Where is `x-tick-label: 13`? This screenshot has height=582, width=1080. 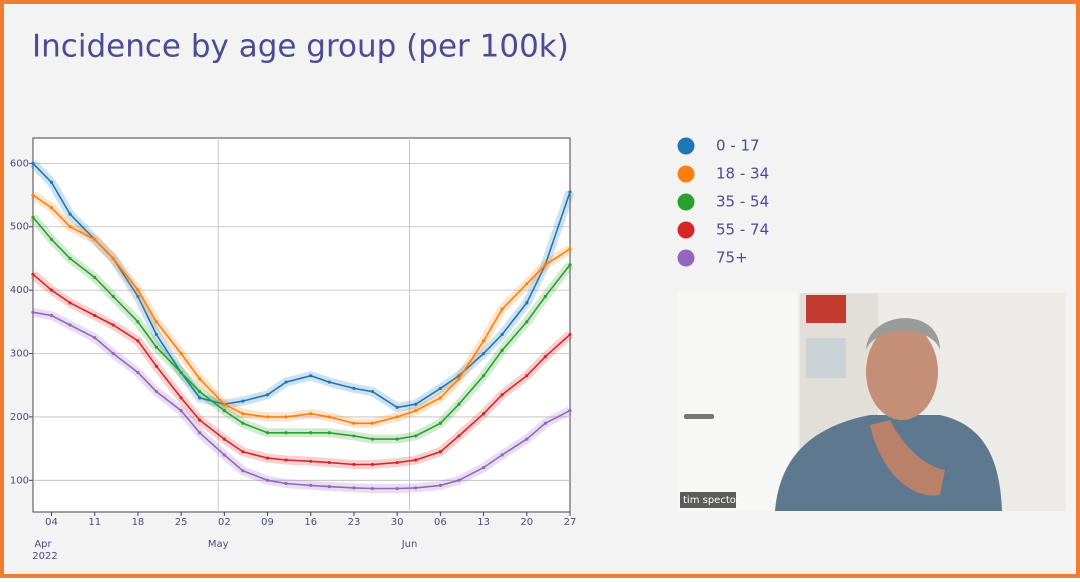
x-tick-label: 13 is located at coordinates (483, 522).